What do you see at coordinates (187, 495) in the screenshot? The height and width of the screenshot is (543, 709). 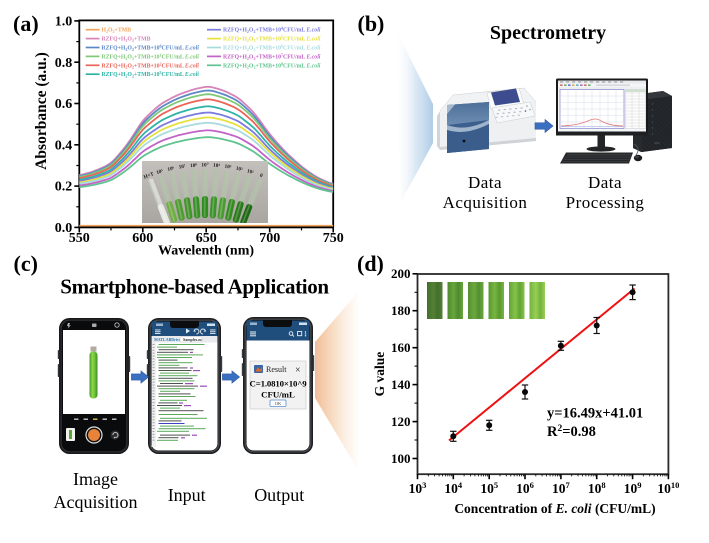 I see `svg-text: Input` at bounding box center [187, 495].